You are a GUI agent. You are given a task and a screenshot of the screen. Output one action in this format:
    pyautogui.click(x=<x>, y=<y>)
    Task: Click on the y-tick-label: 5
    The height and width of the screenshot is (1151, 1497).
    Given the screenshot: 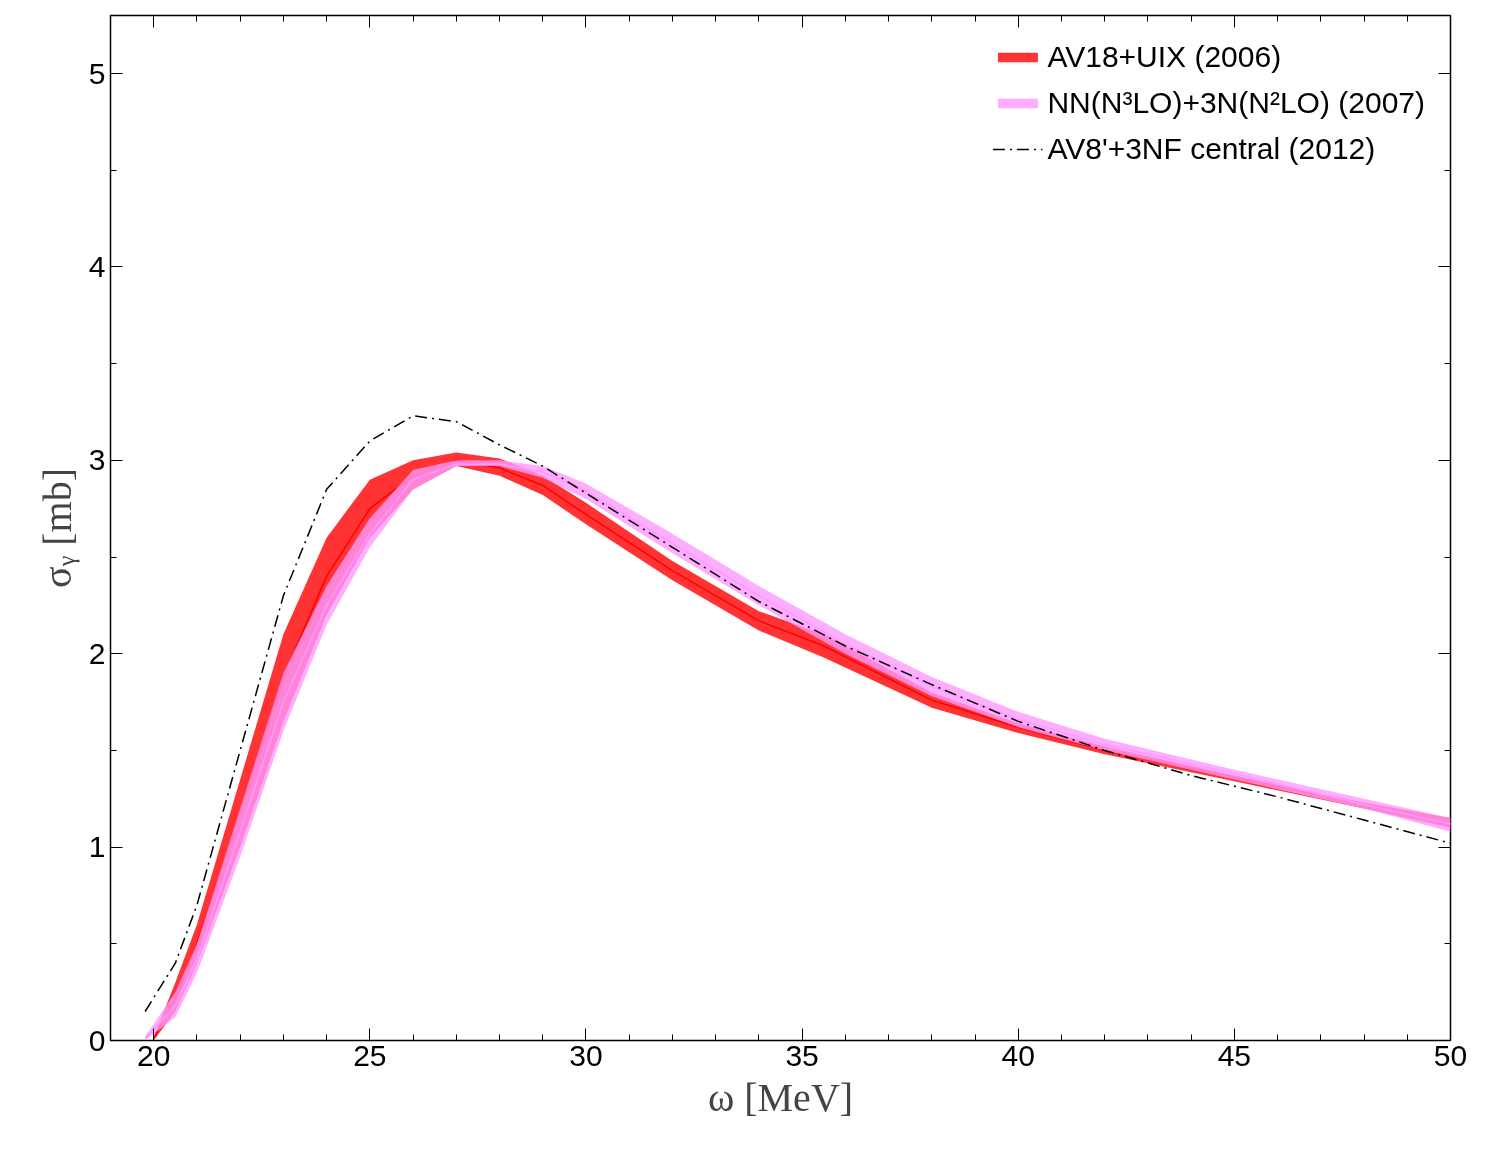 What is the action you would take?
    pyautogui.click(x=97, y=73)
    